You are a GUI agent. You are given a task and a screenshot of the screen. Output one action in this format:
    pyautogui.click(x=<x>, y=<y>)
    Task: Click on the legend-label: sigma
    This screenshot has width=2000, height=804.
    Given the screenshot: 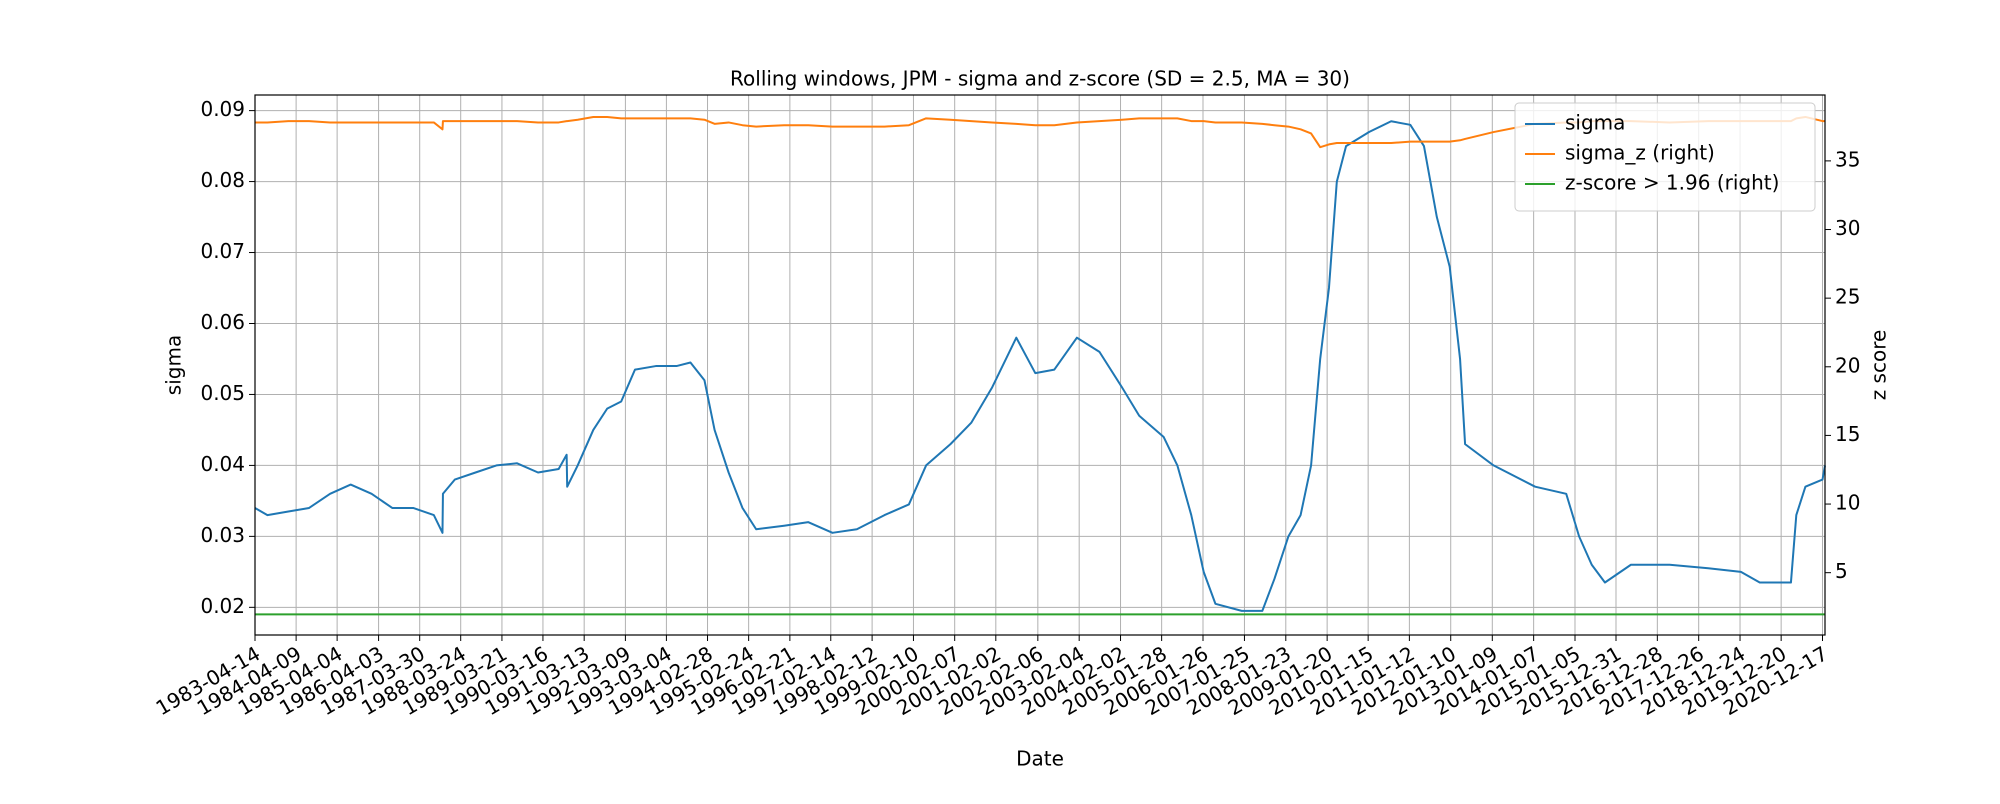 What is the action you would take?
    pyautogui.click(x=1595, y=123)
    